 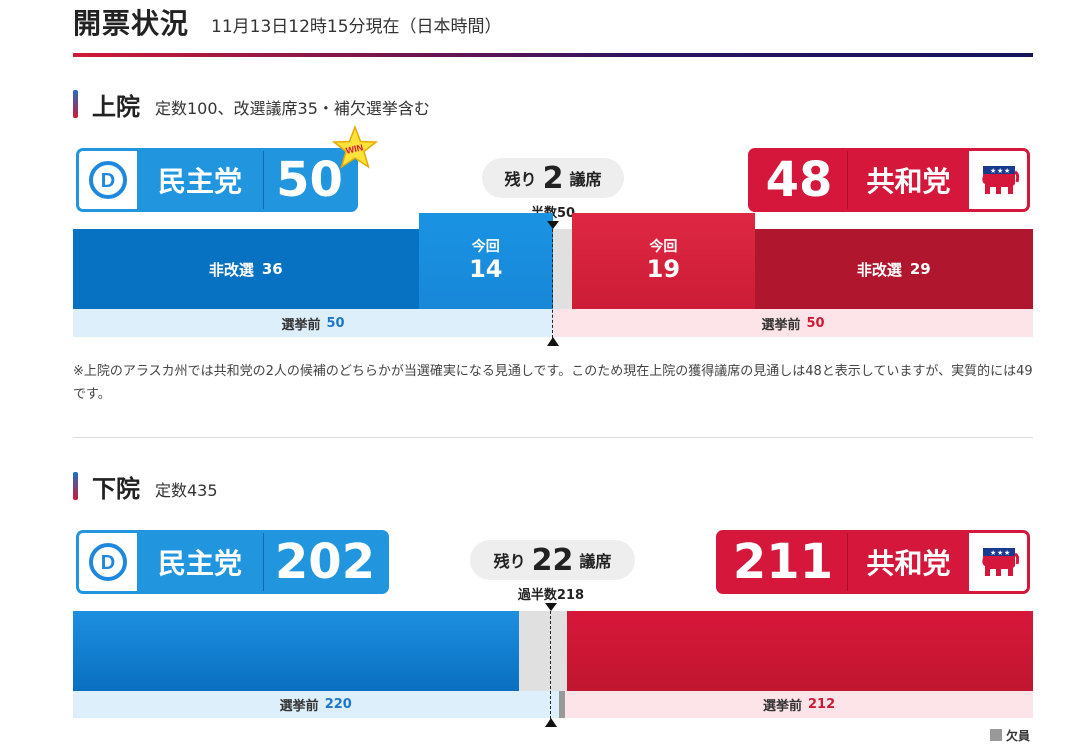 I want to click on senate-rep-this-segment: 今回 19, so click(x=663, y=261).